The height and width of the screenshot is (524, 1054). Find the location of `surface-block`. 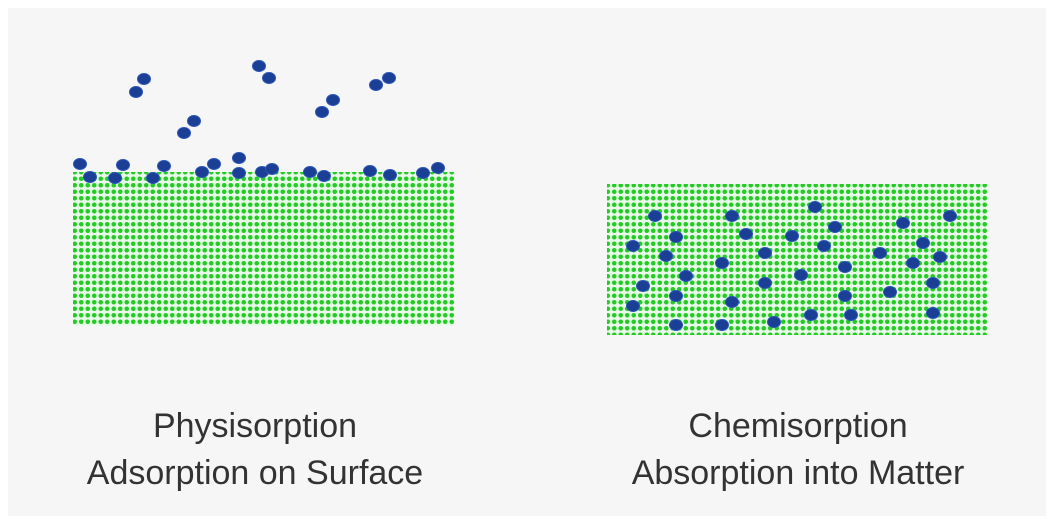

surface-block is located at coordinates (263, 249).